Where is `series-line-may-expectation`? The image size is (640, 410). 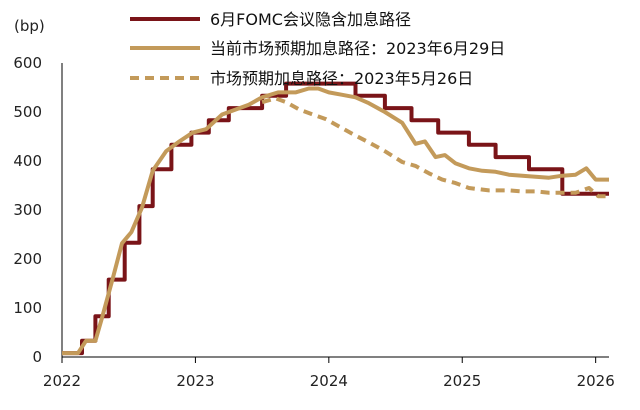
series-line-may-expectation is located at coordinates (435, 147).